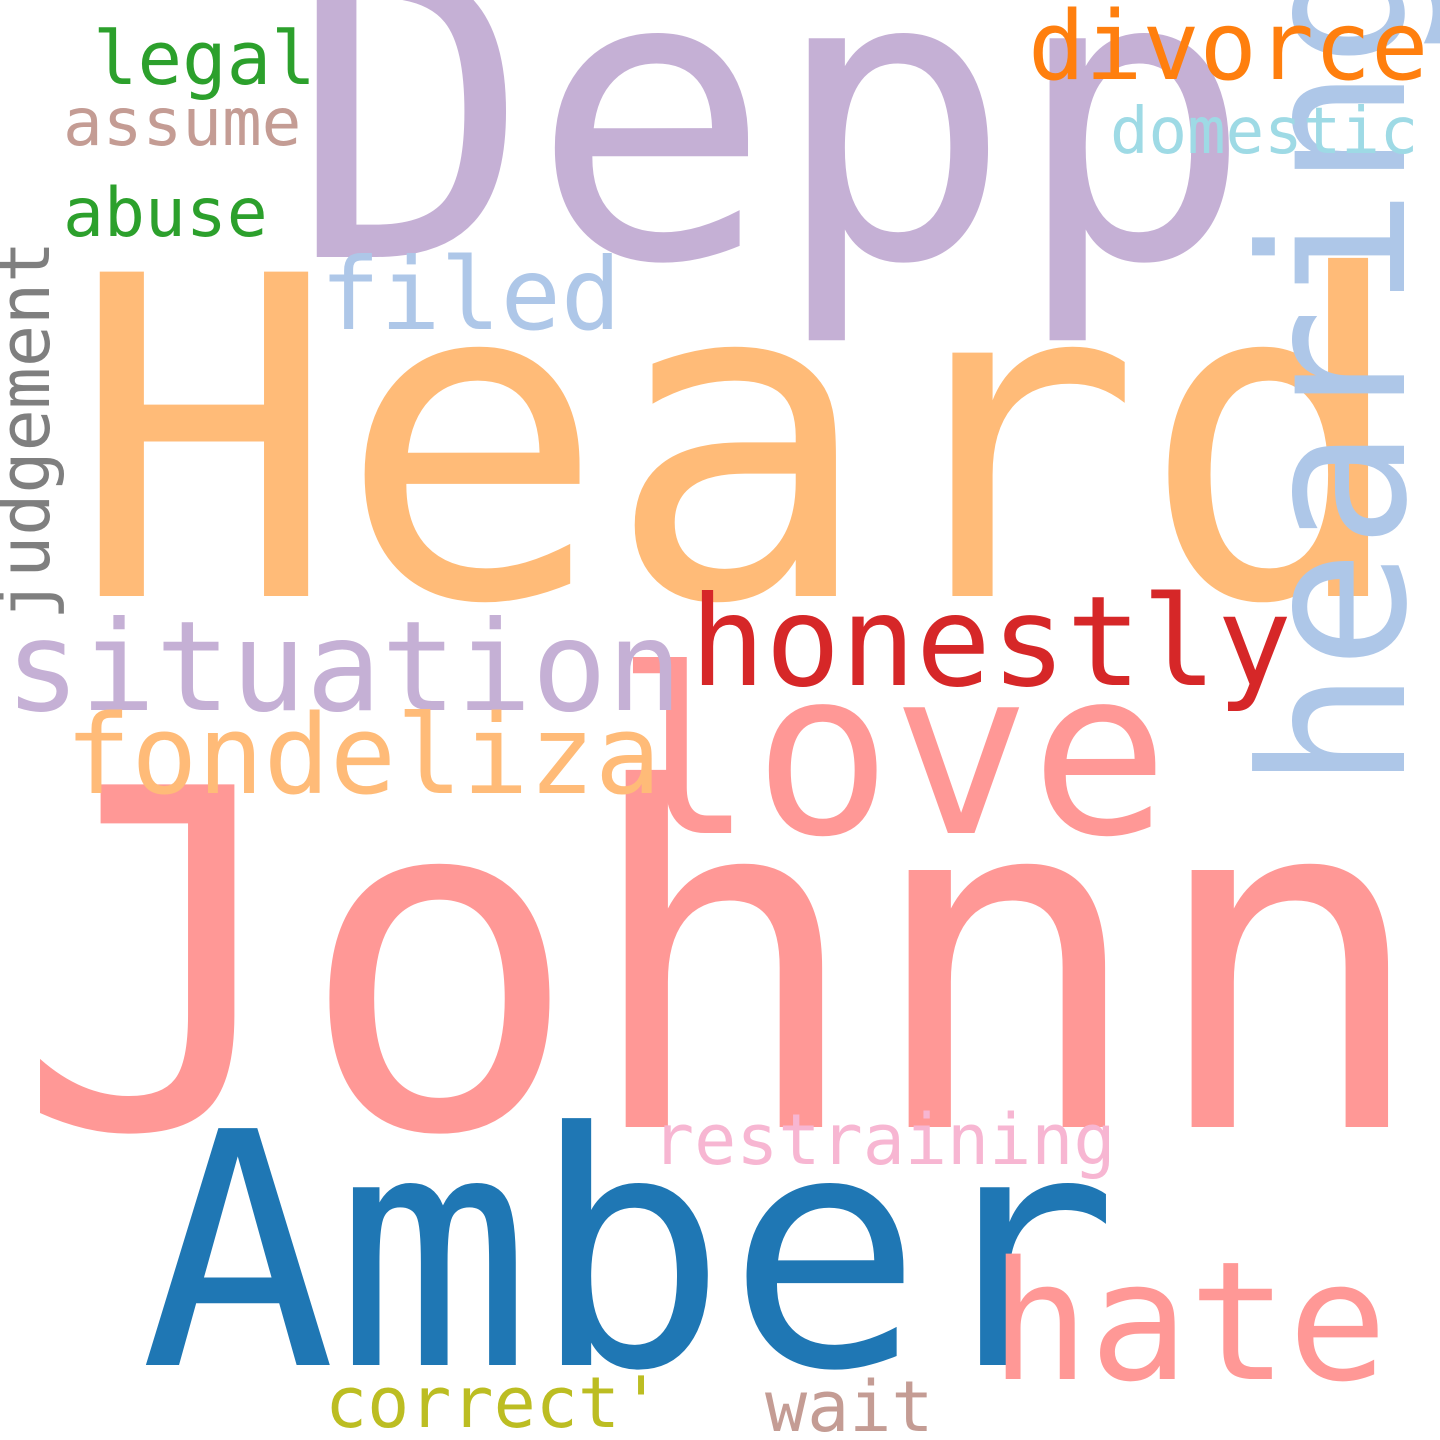 The height and width of the screenshot is (1440, 1440). I want to click on word-situation: situation, so click(344, 667).